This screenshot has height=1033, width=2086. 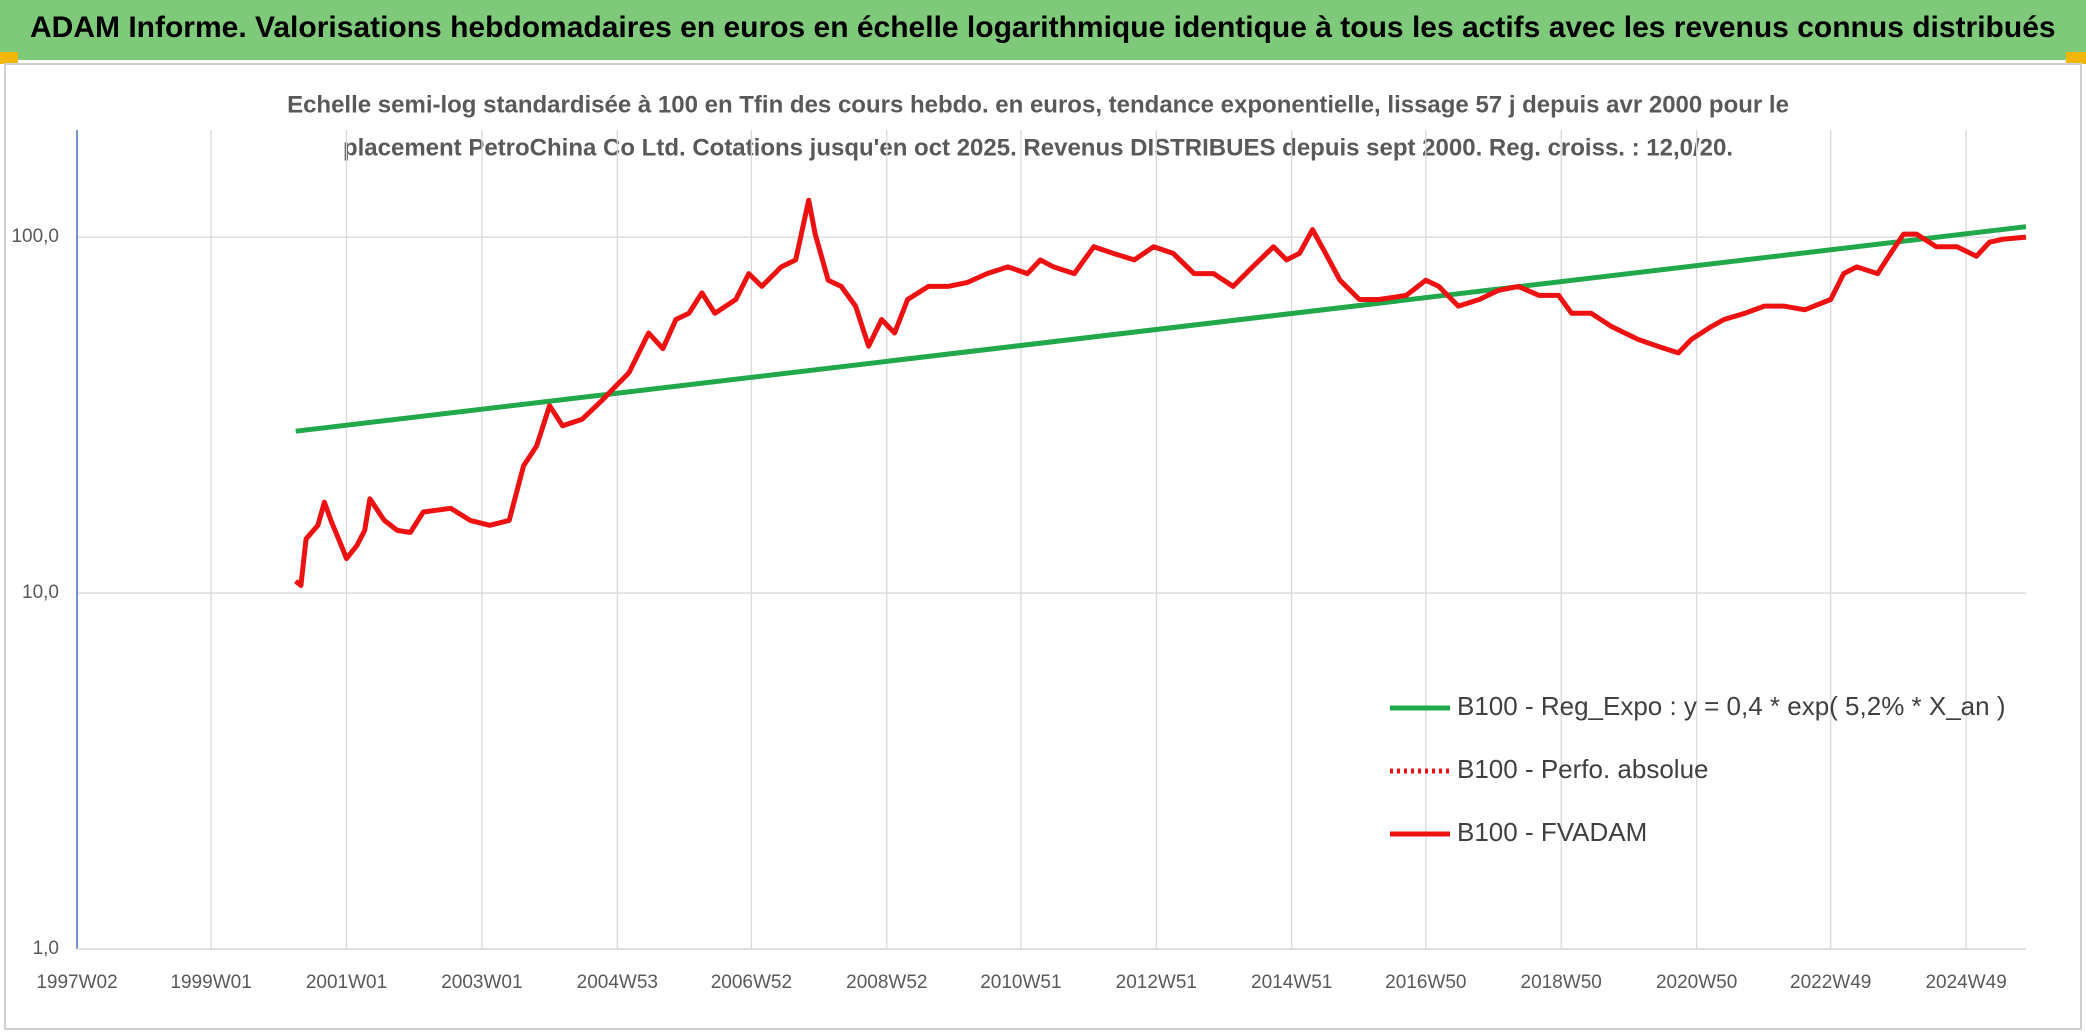 What do you see at coordinates (35, 236) in the screenshot?
I see `y-tick-label: 100,0` at bounding box center [35, 236].